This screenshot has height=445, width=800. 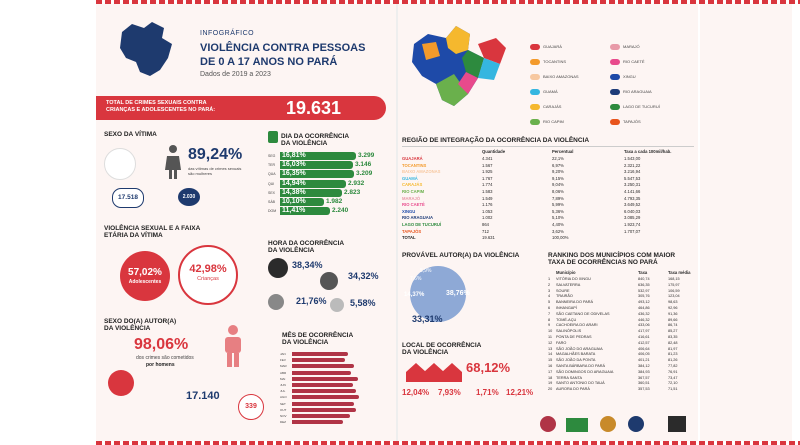 What do you see at coordinates (566, 308) in the screenshot?
I see `ranking-cell: INHANGAPÍ` at bounding box center [566, 308].